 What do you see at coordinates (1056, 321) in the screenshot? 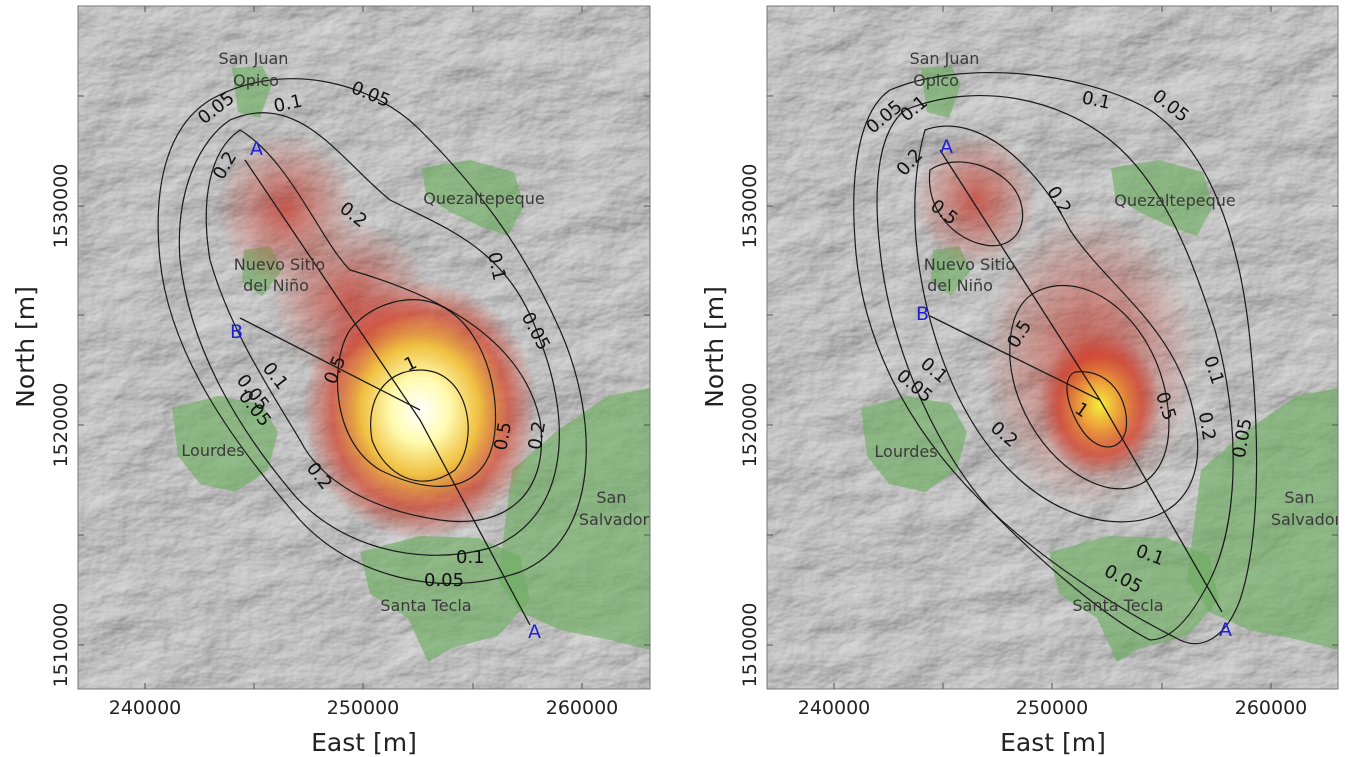
I see `hazard-intensity` at bounding box center [1056, 321].